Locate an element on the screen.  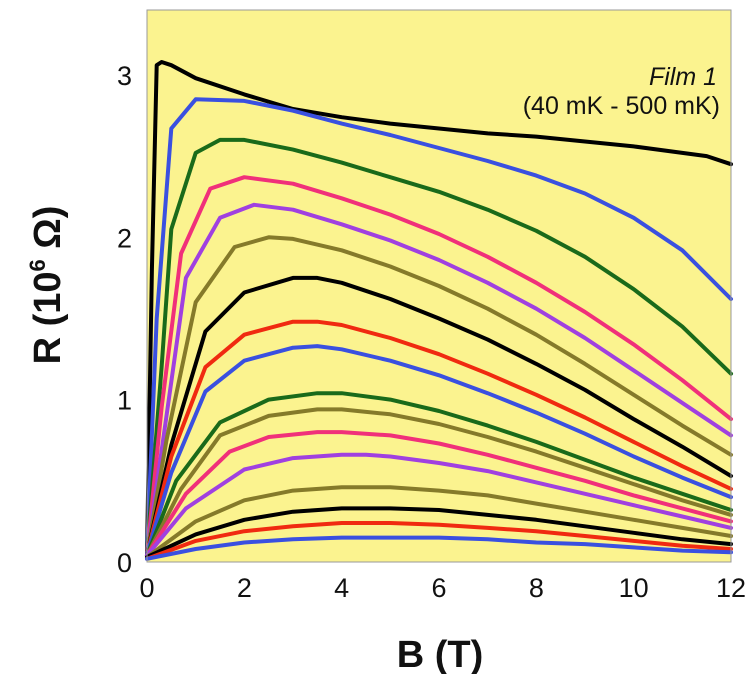
y-tick-label: 0 is located at coordinates (124, 563).